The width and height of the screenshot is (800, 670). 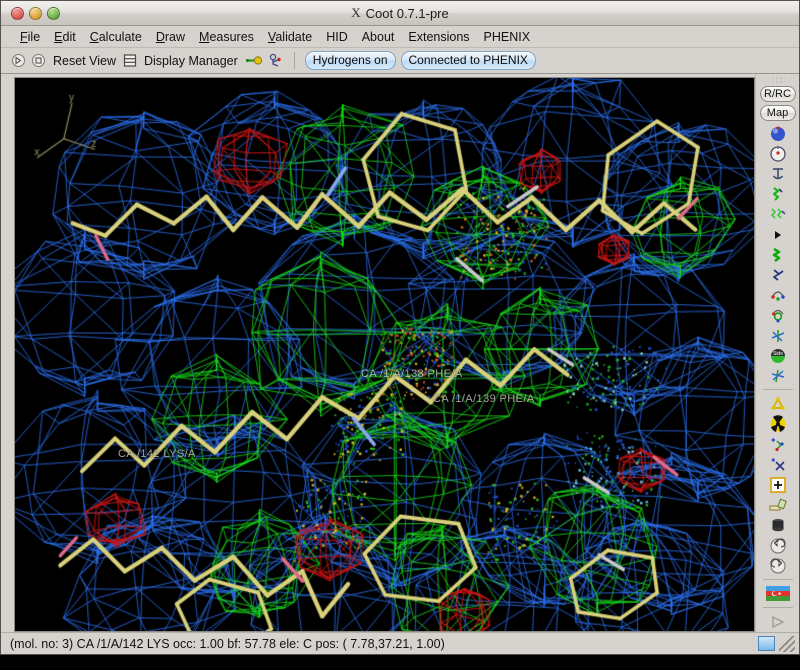 I want to click on close-button, so click(x=17, y=13).